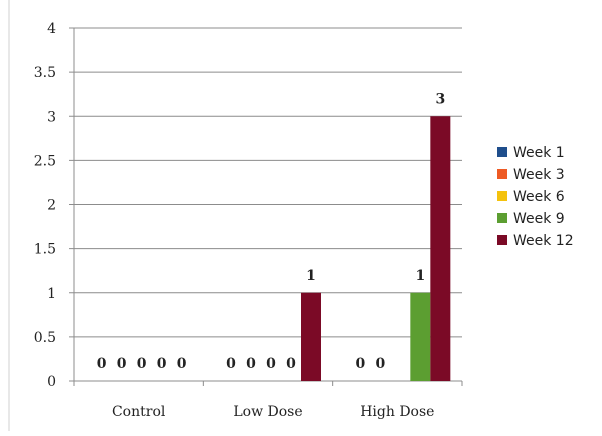 This screenshot has height=436, width=602. Describe the element at coordinates (139, 412) in the screenshot. I see `x-category-label: Control` at that location.